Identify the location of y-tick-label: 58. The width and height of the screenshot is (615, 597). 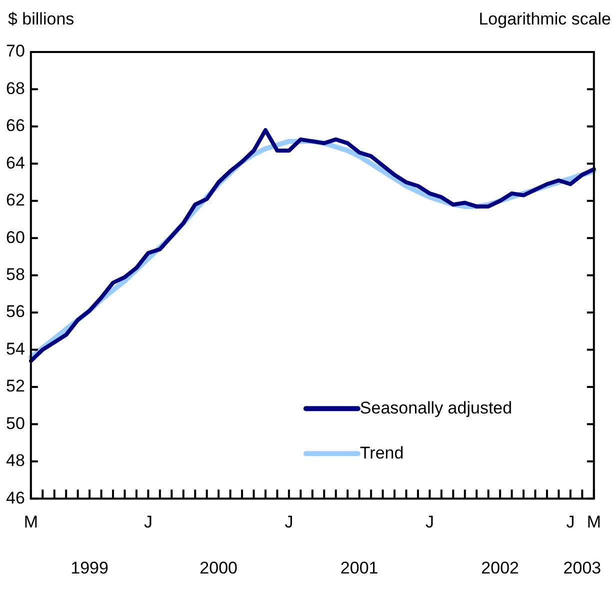
(15, 274).